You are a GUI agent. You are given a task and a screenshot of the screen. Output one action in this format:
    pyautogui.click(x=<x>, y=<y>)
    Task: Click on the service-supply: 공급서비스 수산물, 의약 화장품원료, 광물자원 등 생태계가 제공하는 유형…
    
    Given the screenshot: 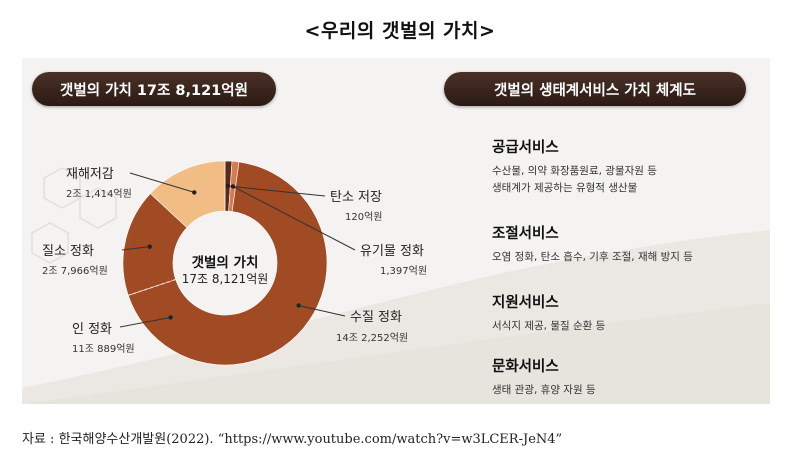 What is the action you would take?
    pyautogui.click(x=574, y=166)
    